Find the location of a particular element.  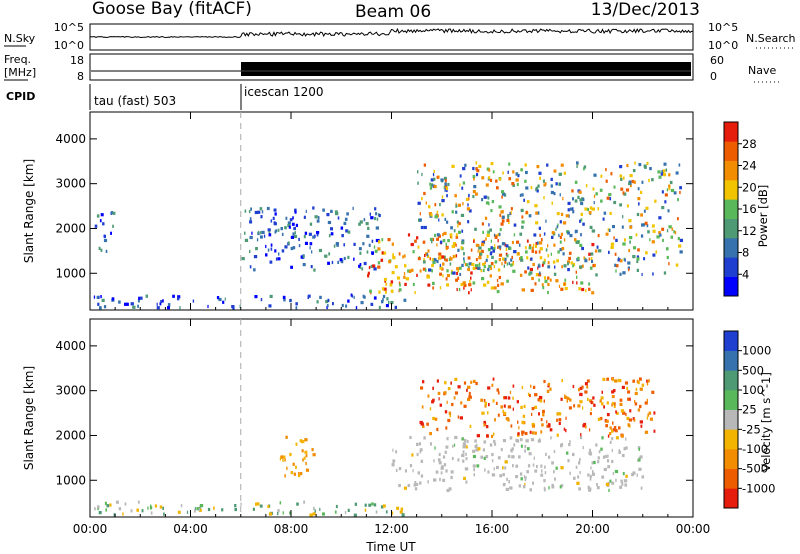

freq-label: Freq. is located at coordinates (17, 59).